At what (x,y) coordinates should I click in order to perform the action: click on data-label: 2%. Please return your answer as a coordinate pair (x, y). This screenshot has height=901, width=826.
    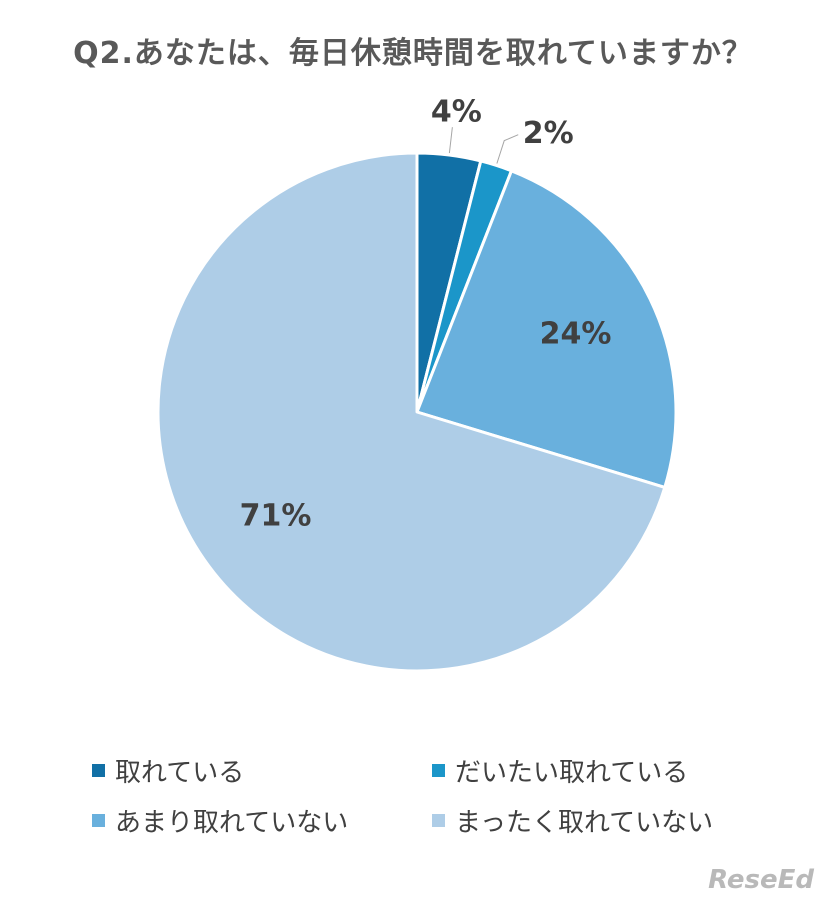
    Looking at the image, I should click on (548, 133).